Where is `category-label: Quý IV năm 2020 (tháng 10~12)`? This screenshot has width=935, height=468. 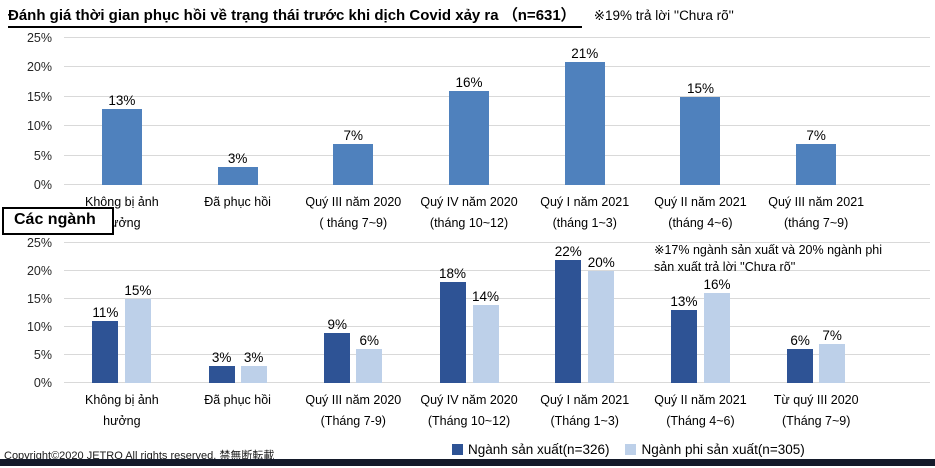 category-label: Quý IV năm 2020 (tháng 10~12) is located at coordinates (469, 213).